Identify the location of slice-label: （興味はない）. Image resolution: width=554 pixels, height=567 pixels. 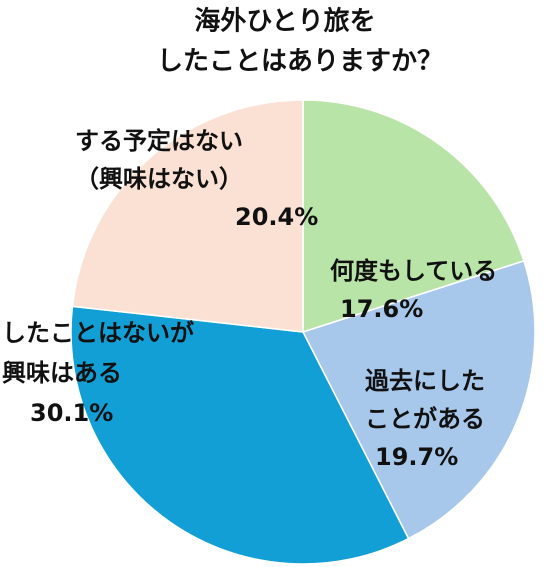
(159, 179).